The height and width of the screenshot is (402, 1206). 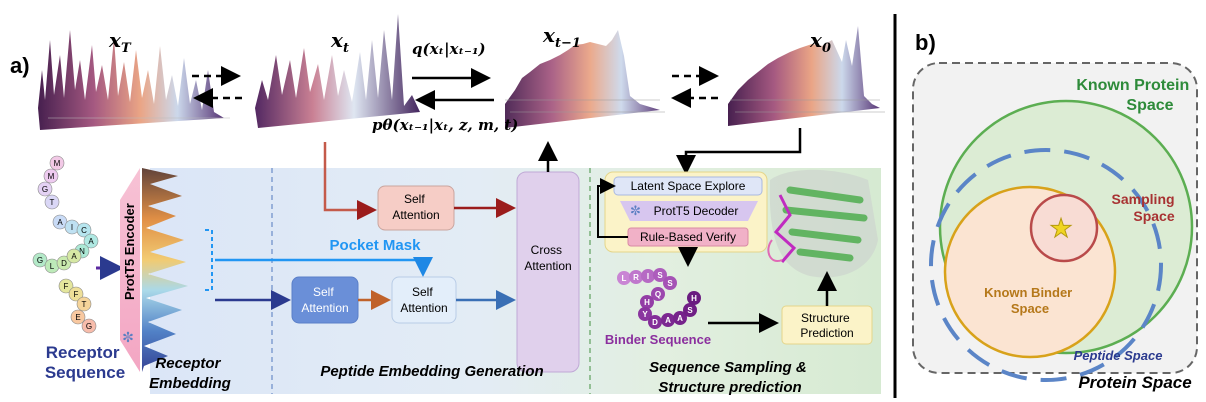 I want to click on encoder-frozen-icon: ✼, so click(x=128, y=337).